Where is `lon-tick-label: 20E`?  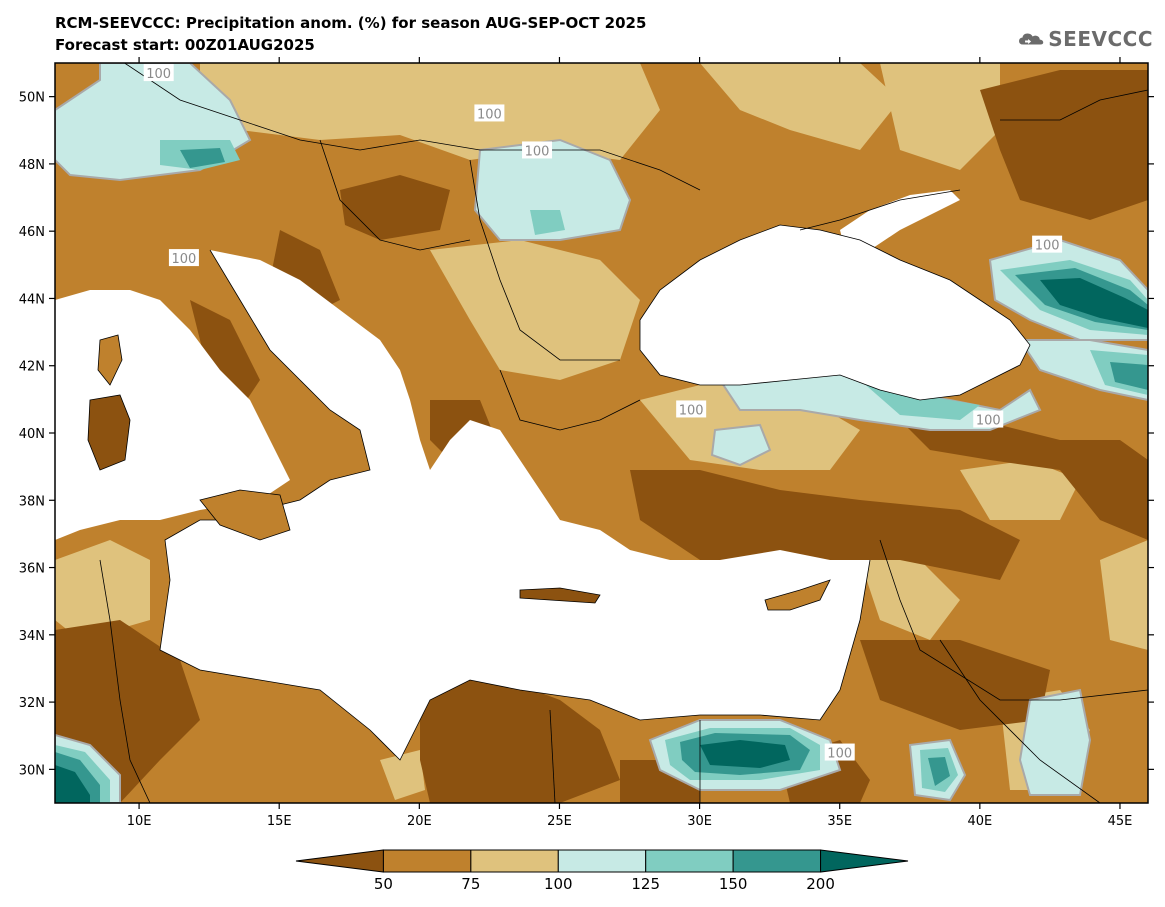 lon-tick-label: 20E is located at coordinates (419, 821).